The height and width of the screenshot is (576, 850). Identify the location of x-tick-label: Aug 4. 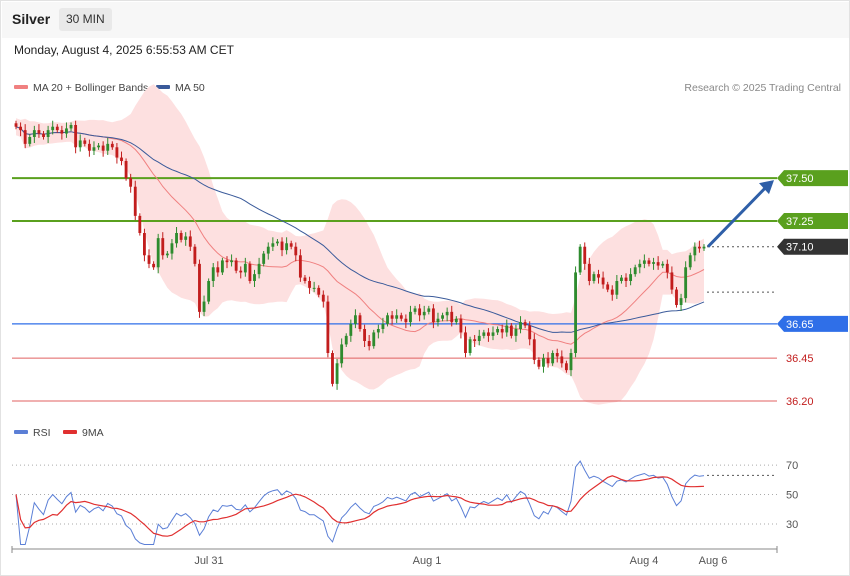
(644, 561).